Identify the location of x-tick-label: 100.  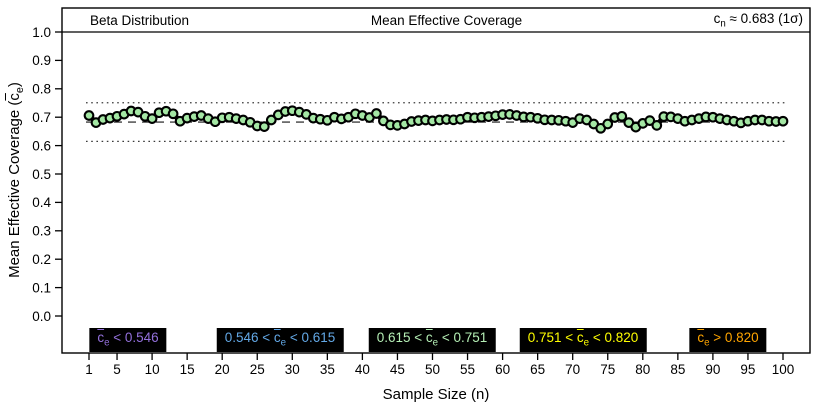
(783, 369).